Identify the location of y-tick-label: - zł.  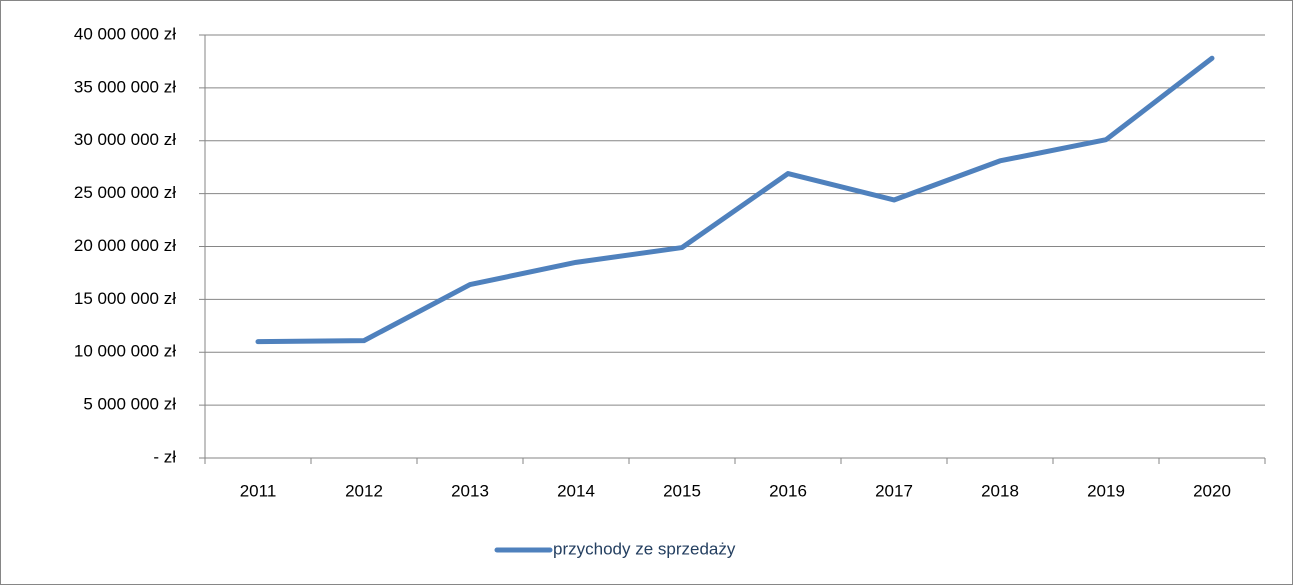
(164, 456).